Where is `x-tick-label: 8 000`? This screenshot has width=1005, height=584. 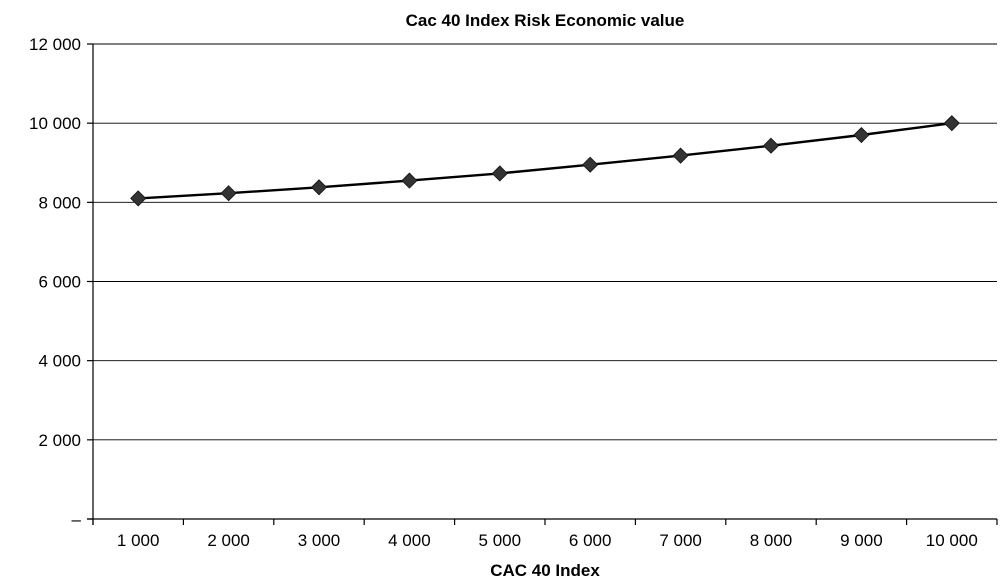 x-tick-label: 8 000 is located at coordinates (771, 540).